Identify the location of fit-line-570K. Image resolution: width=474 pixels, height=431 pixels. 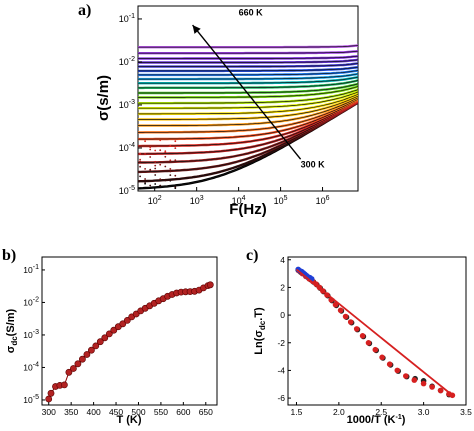
(248, 73).